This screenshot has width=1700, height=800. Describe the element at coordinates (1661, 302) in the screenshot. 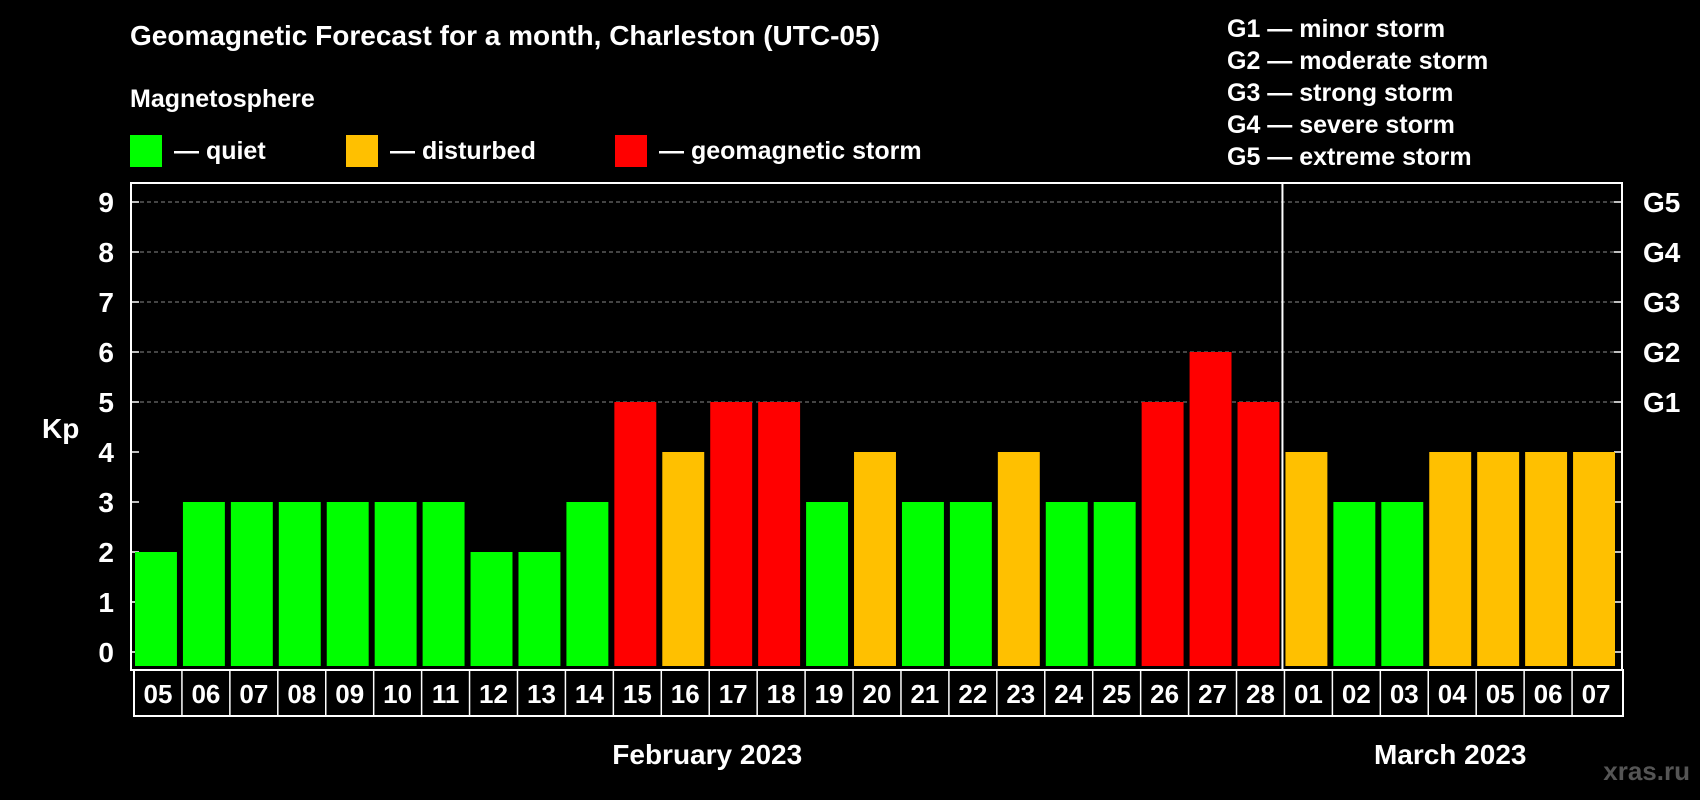

I see `right-axis-label: G3` at that location.